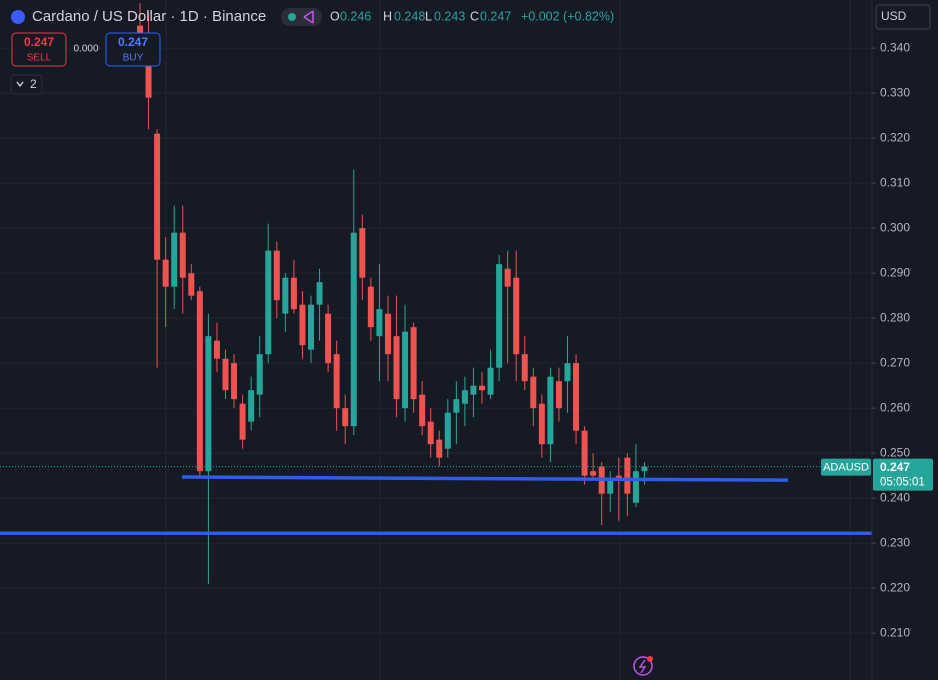  Describe the element at coordinates (895, 452) in the screenshot. I see `y-tick-label: 0.250` at that location.